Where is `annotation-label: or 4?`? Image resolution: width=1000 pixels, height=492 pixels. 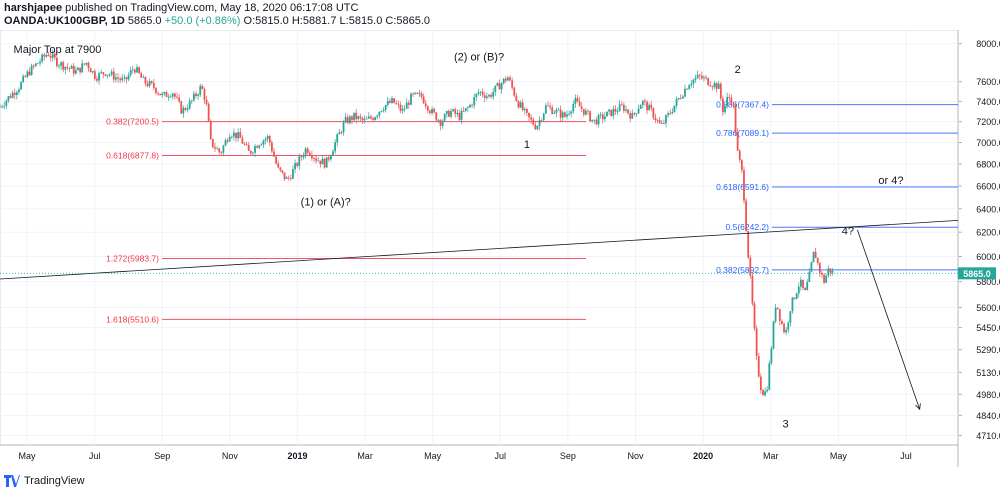 annotation-label: or 4? is located at coordinates (890, 181).